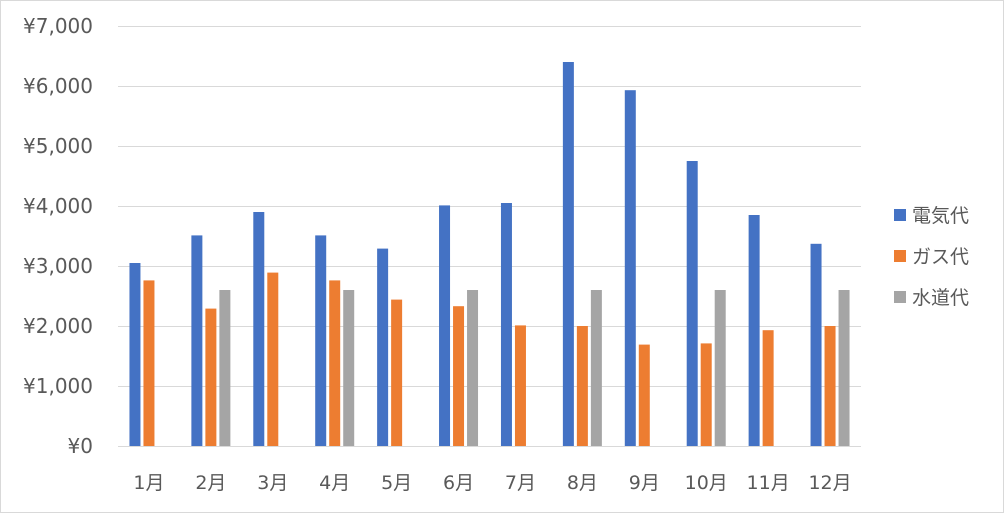 The width and height of the screenshot is (1004, 514). What do you see at coordinates (58, 146) in the screenshot?
I see `y-tick-label: ¥5,000` at bounding box center [58, 146].